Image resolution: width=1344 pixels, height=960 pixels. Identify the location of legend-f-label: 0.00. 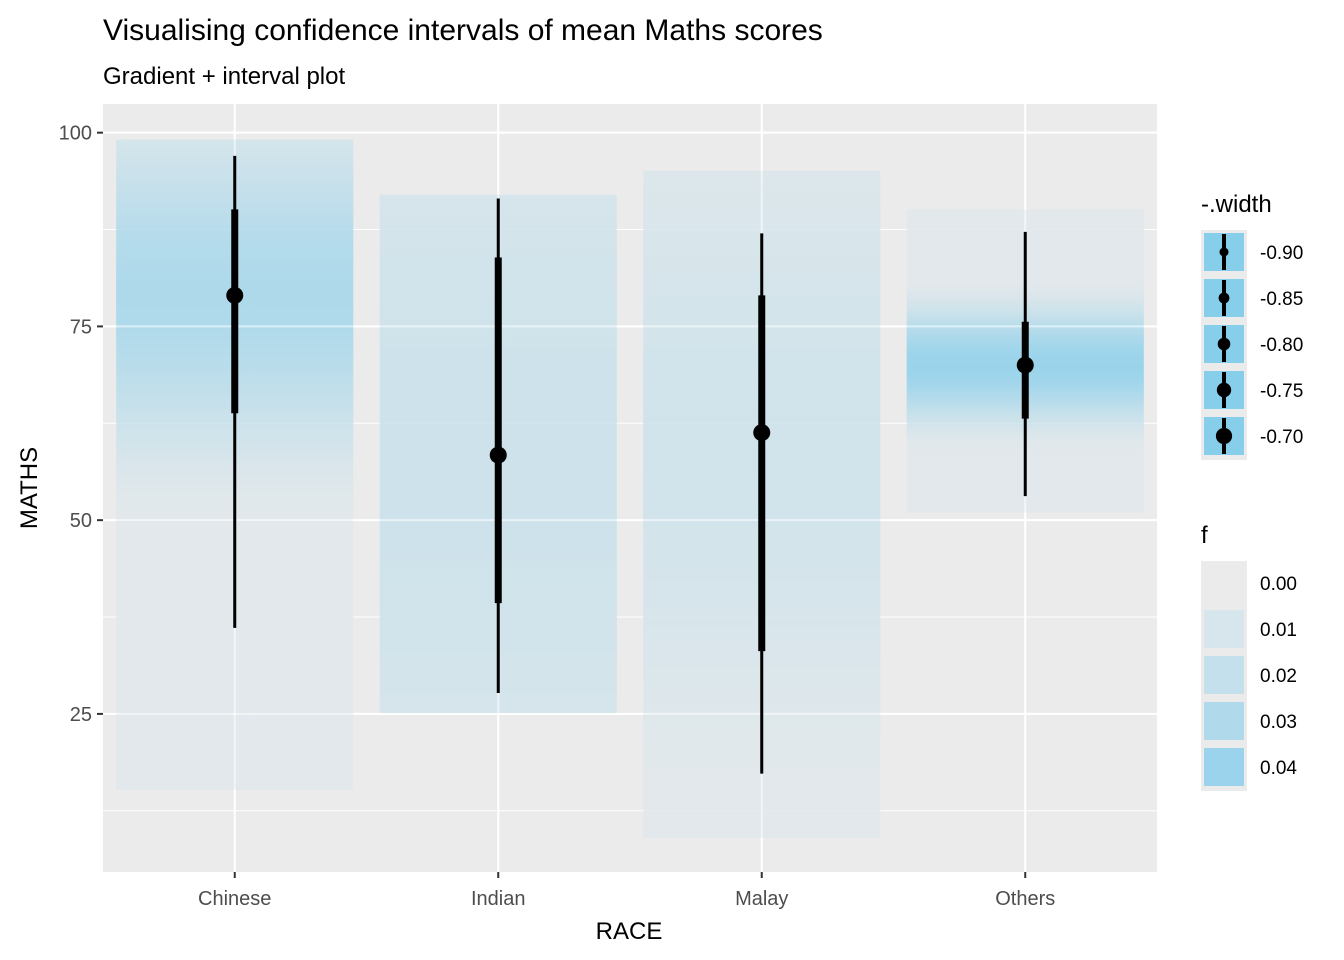
(1278, 584).